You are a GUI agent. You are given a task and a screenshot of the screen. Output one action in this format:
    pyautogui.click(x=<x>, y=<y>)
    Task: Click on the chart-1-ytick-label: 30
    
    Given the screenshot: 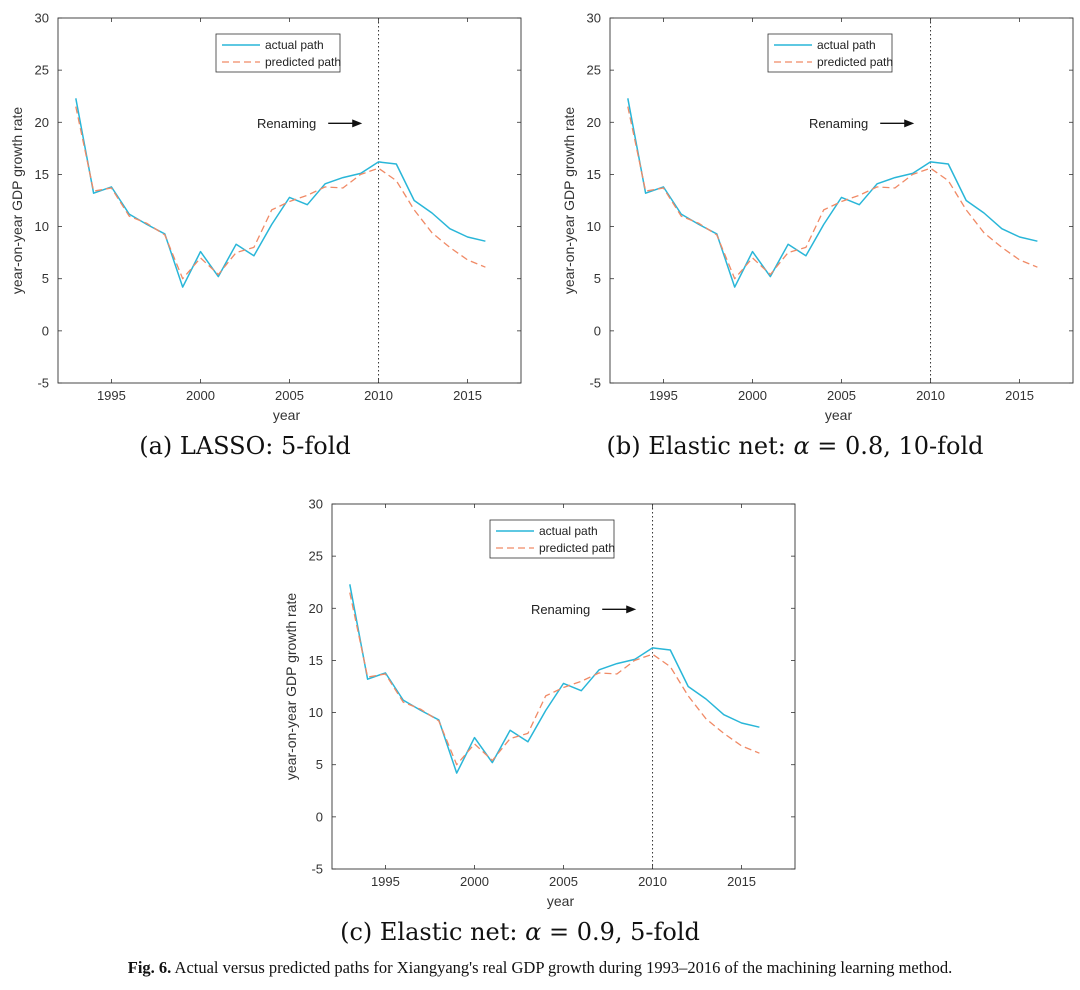 What is the action you would take?
    pyautogui.click(x=594, y=18)
    